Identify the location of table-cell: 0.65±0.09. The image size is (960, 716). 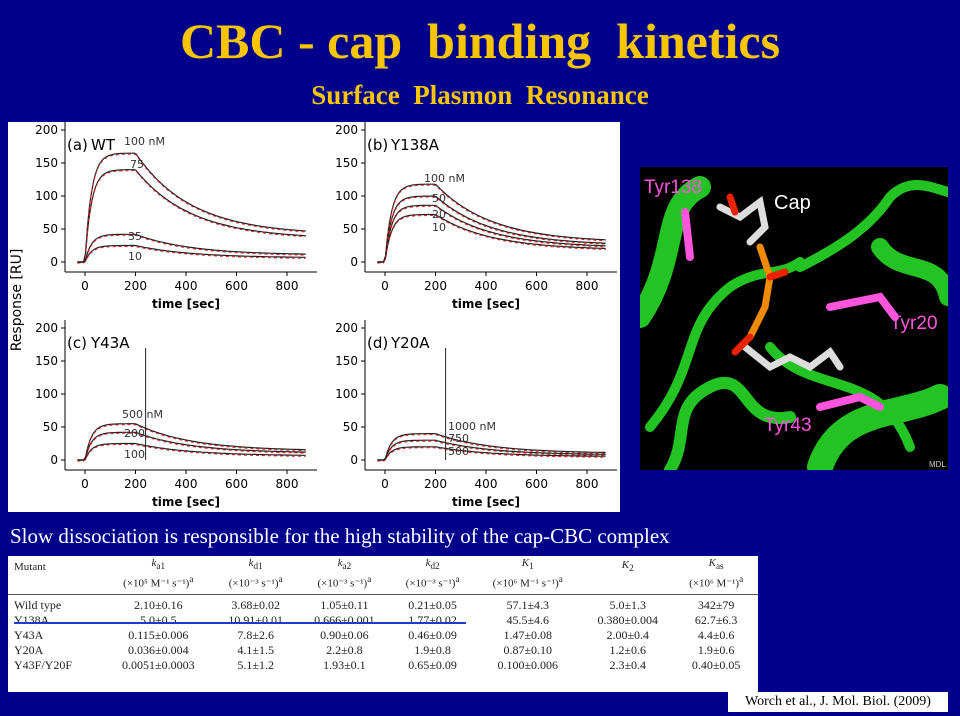
(432, 664).